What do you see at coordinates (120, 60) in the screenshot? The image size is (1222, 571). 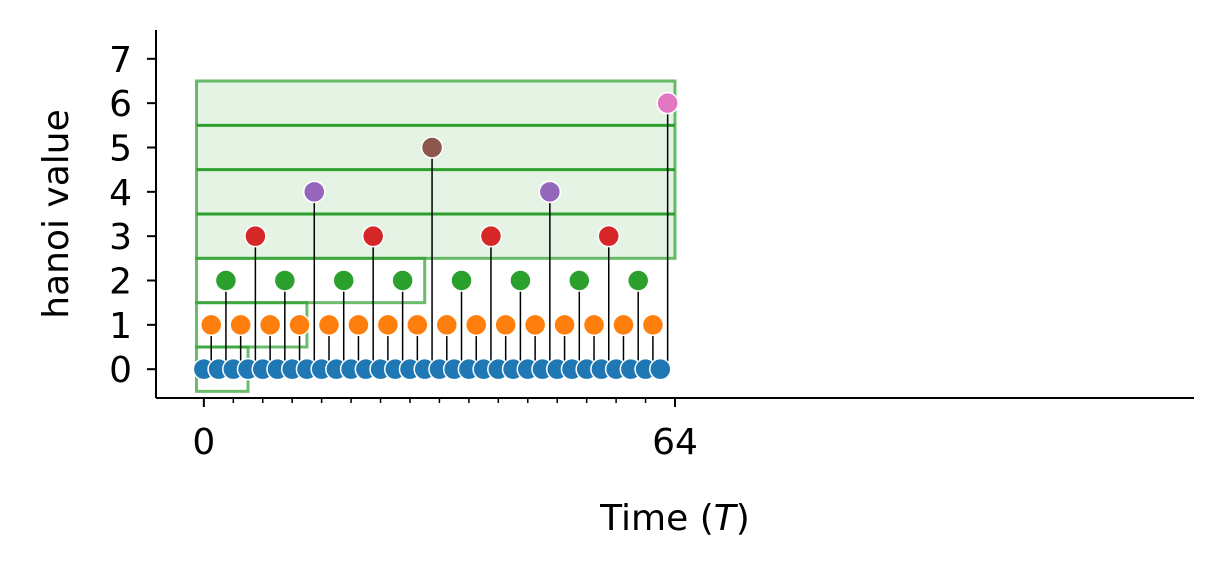 I see `y-tick-label-7: 7` at bounding box center [120, 60].